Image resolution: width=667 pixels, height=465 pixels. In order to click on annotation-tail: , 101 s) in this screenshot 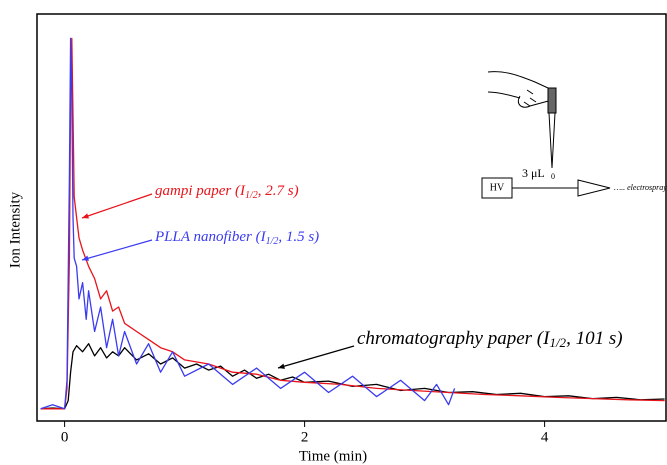, I will do `click(594, 338)`.